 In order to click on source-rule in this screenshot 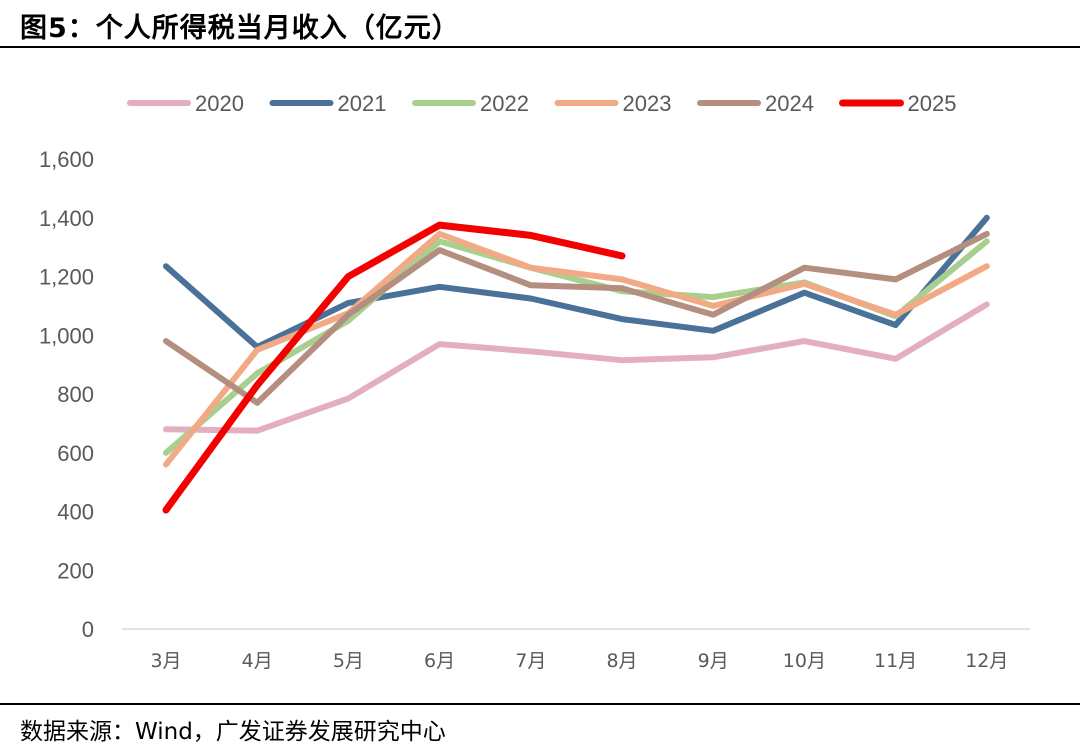, I will do `click(540, 704)`.